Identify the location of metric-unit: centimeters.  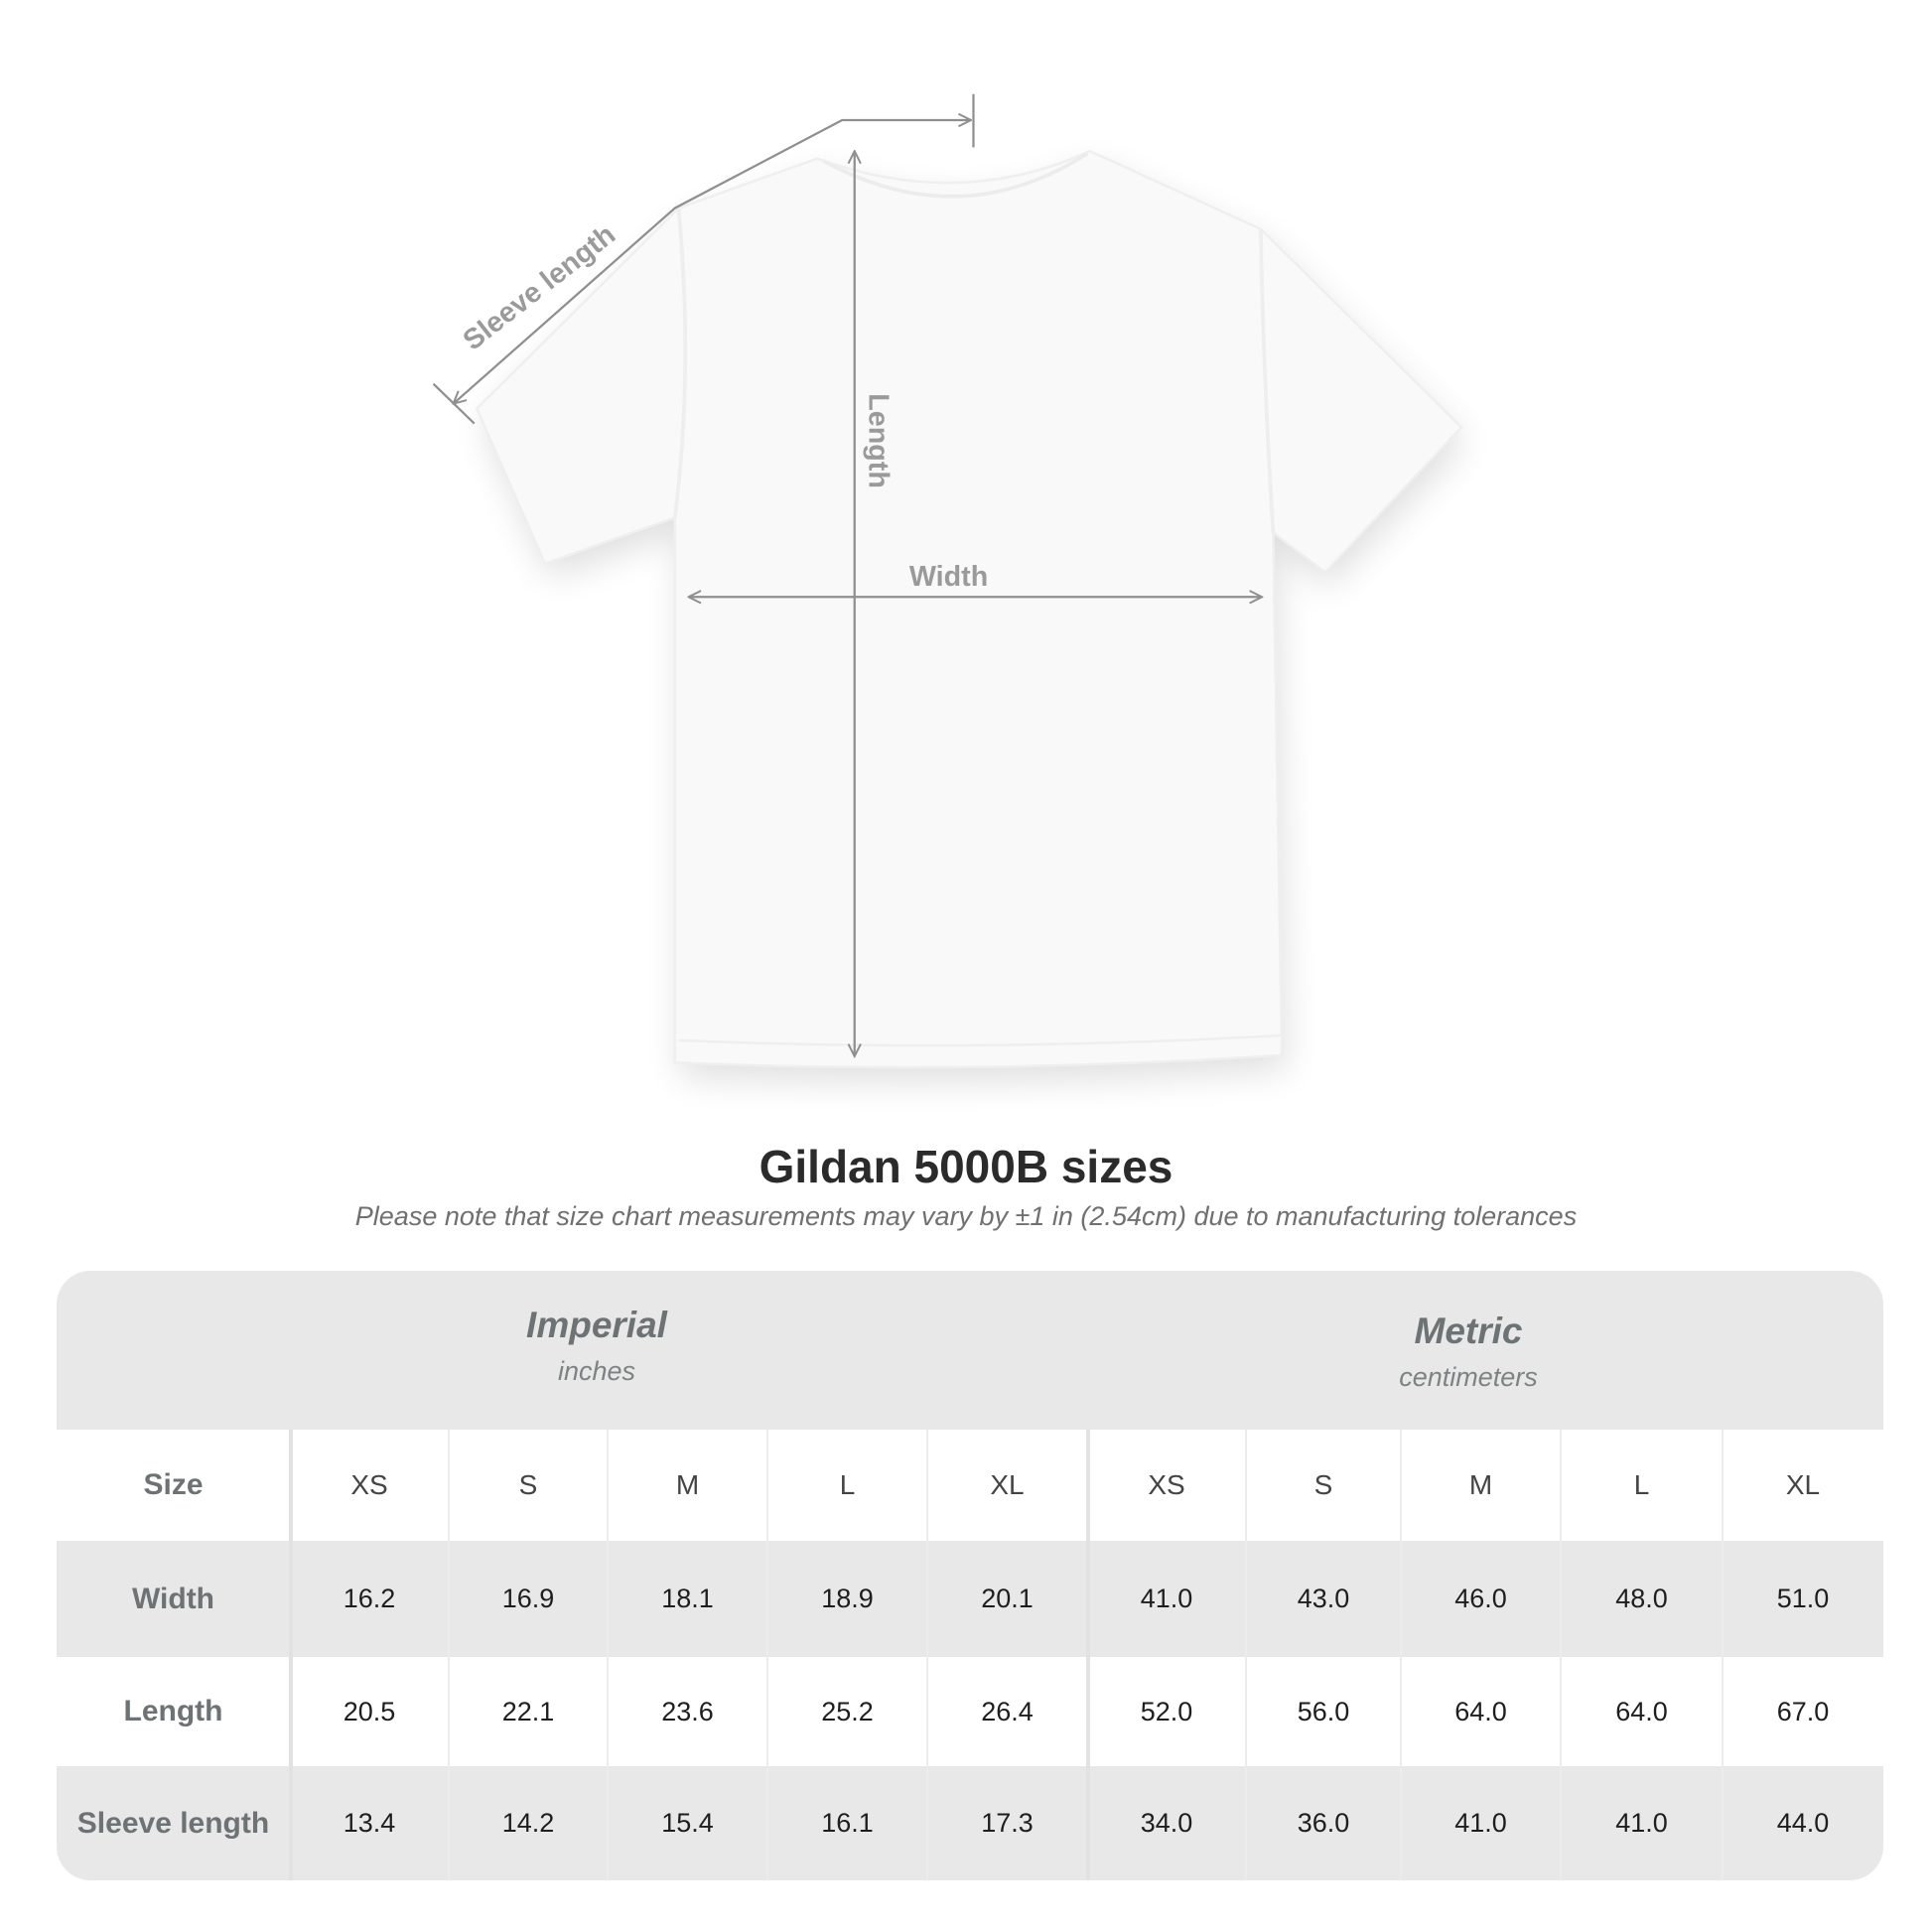
(1469, 1377).